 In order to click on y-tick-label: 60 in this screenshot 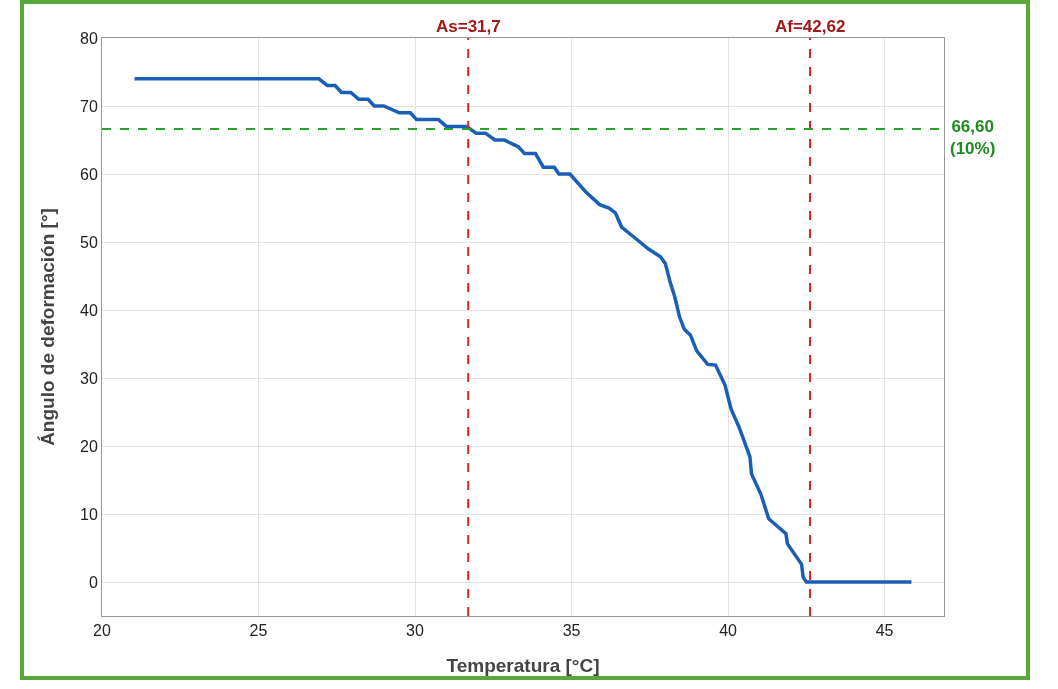, I will do `click(89, 174)`.